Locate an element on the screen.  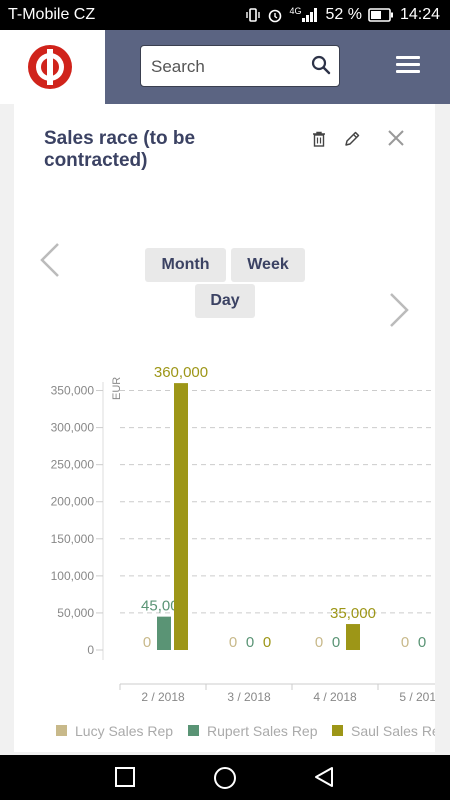
search-input is located at coordinates (226, 67).